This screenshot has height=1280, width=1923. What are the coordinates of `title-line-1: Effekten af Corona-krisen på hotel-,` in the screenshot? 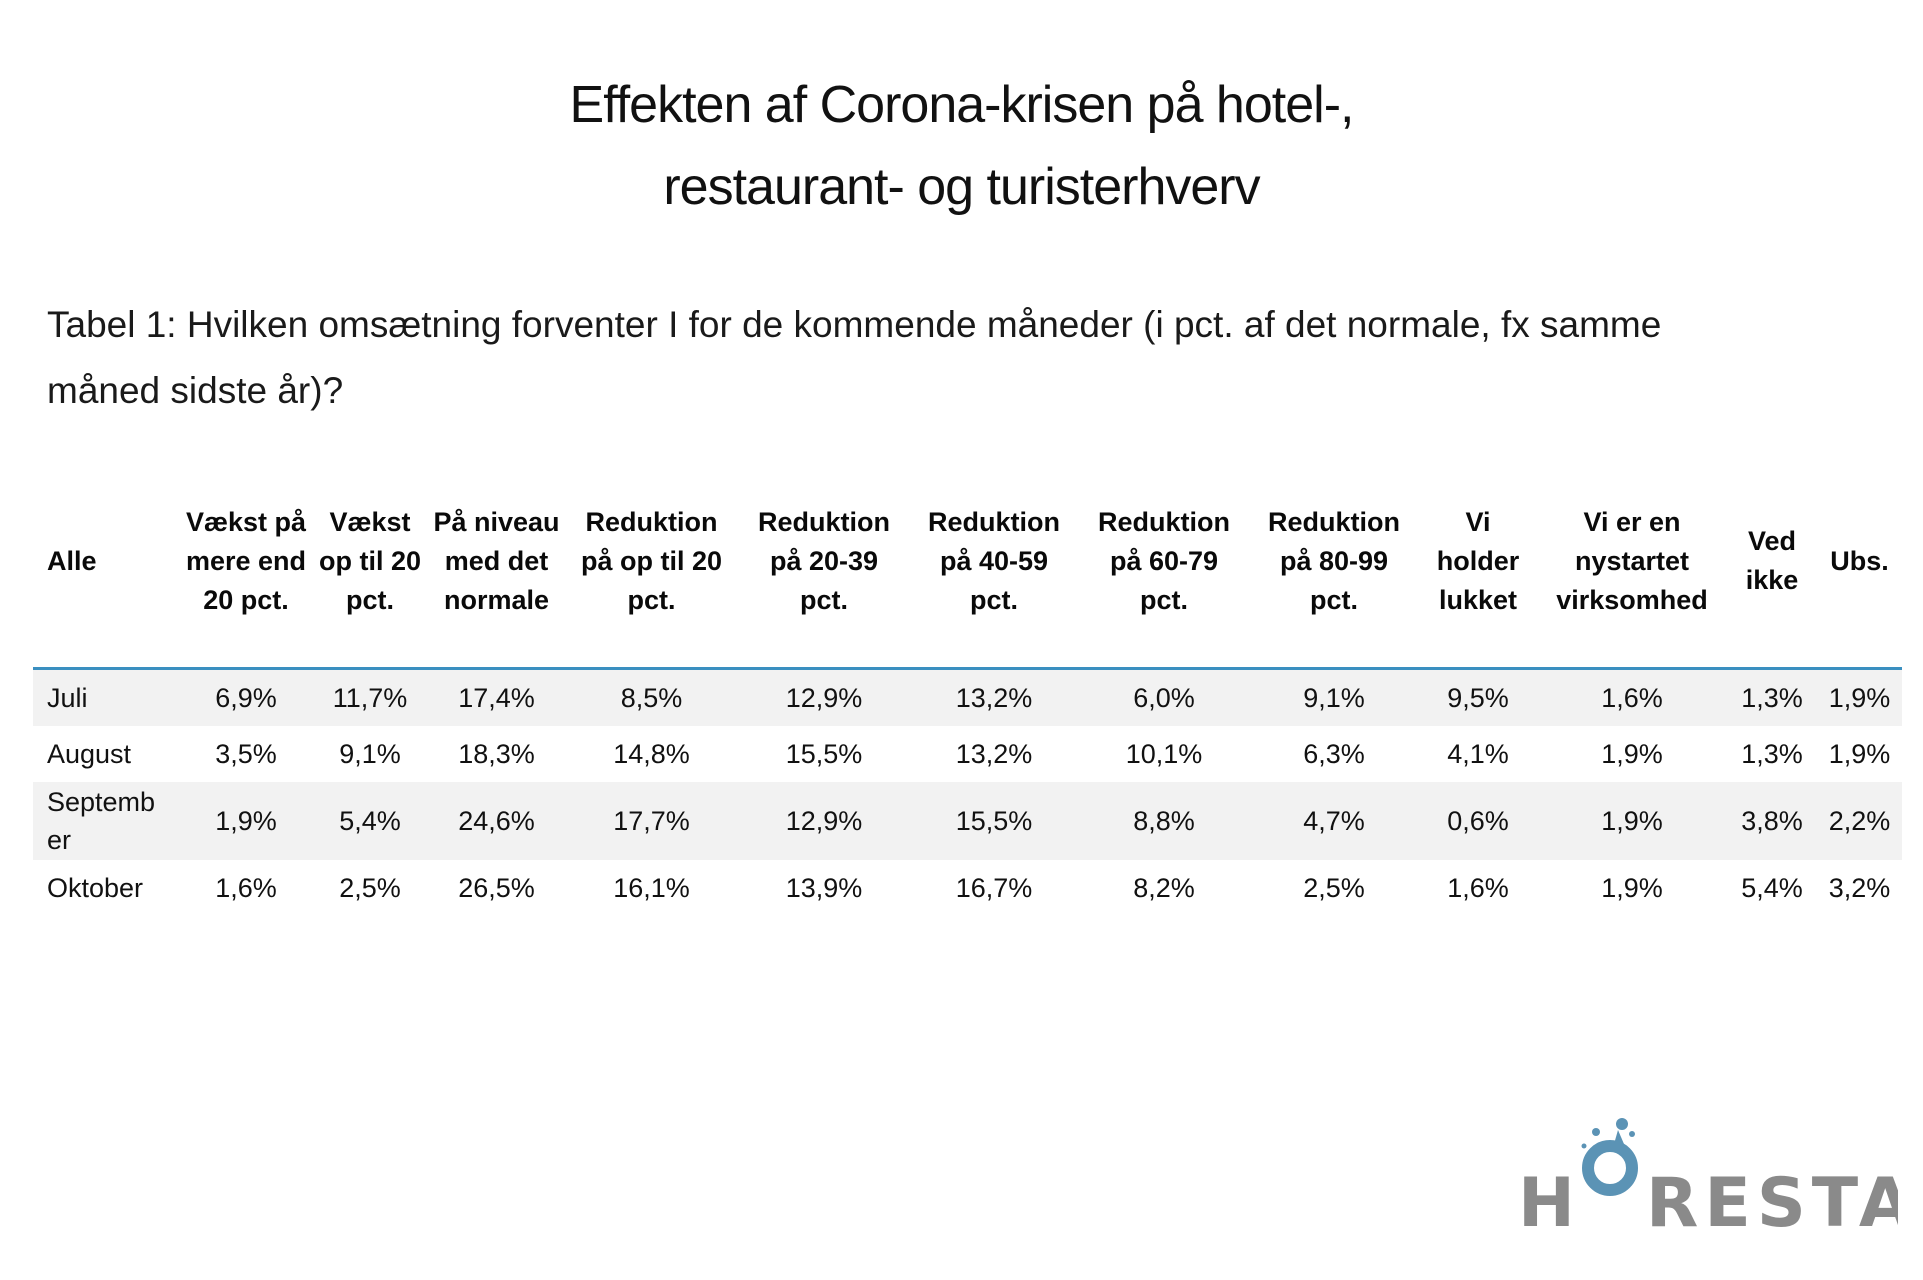 It's located at (962, 105).